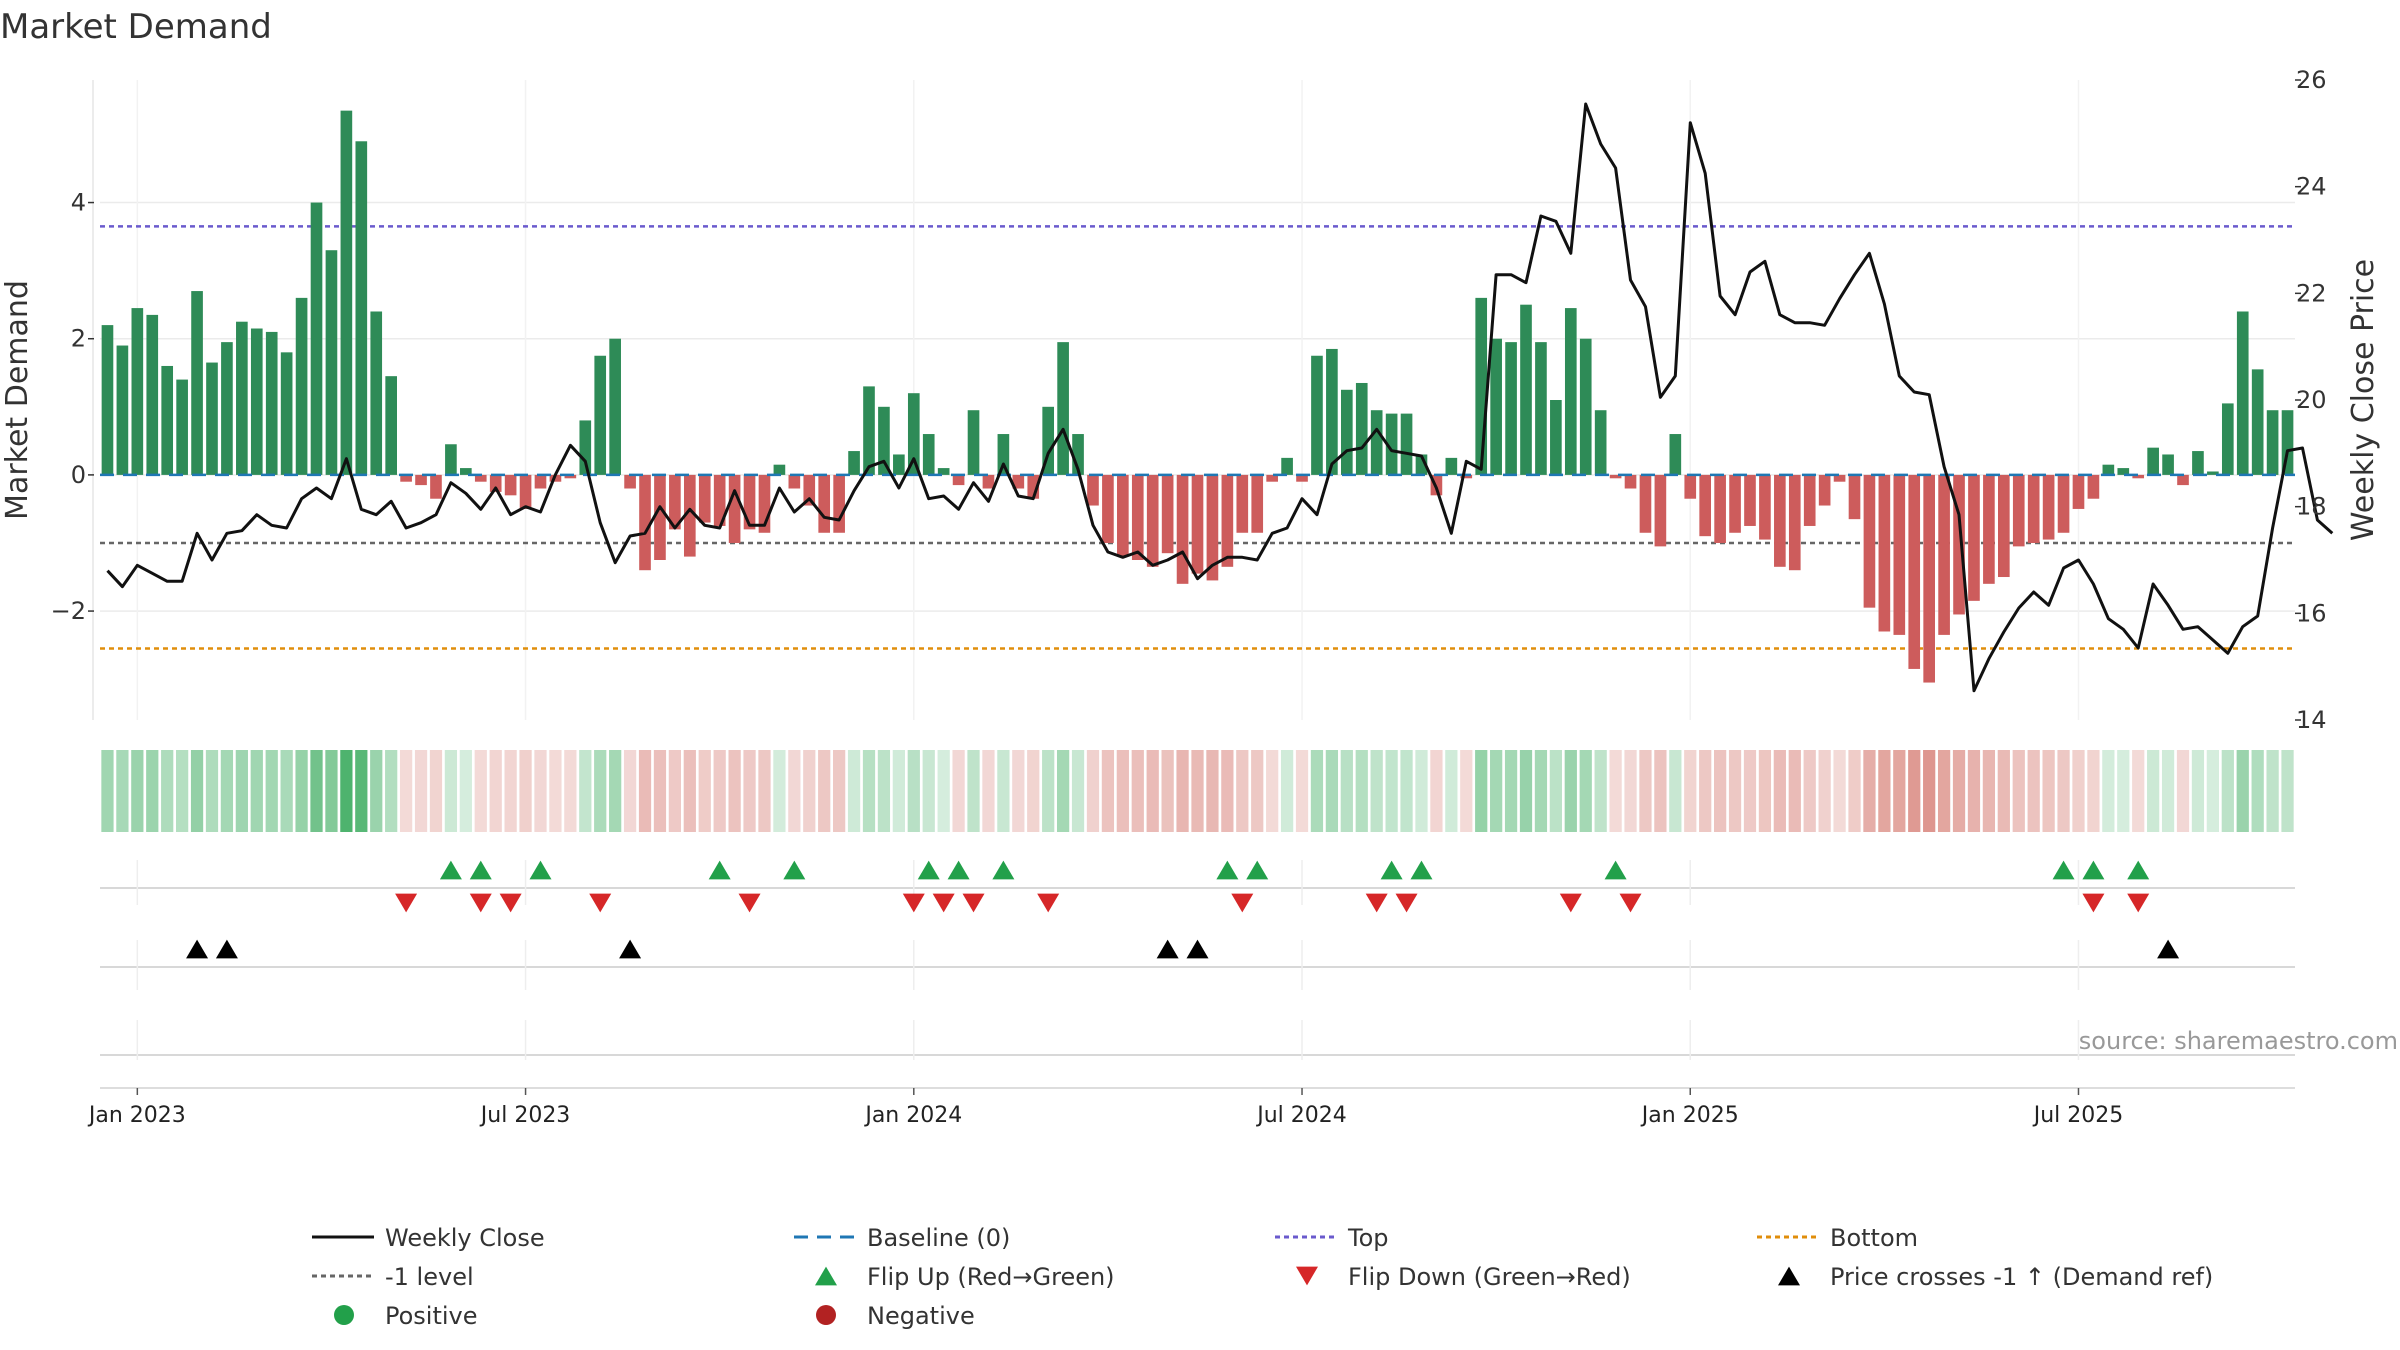 The image size is (2400, 1350). What do you see at coordinates (2311, 187) in the screenshot?
I see `right-tick-label: 24` at bounding box center [2311, 187].